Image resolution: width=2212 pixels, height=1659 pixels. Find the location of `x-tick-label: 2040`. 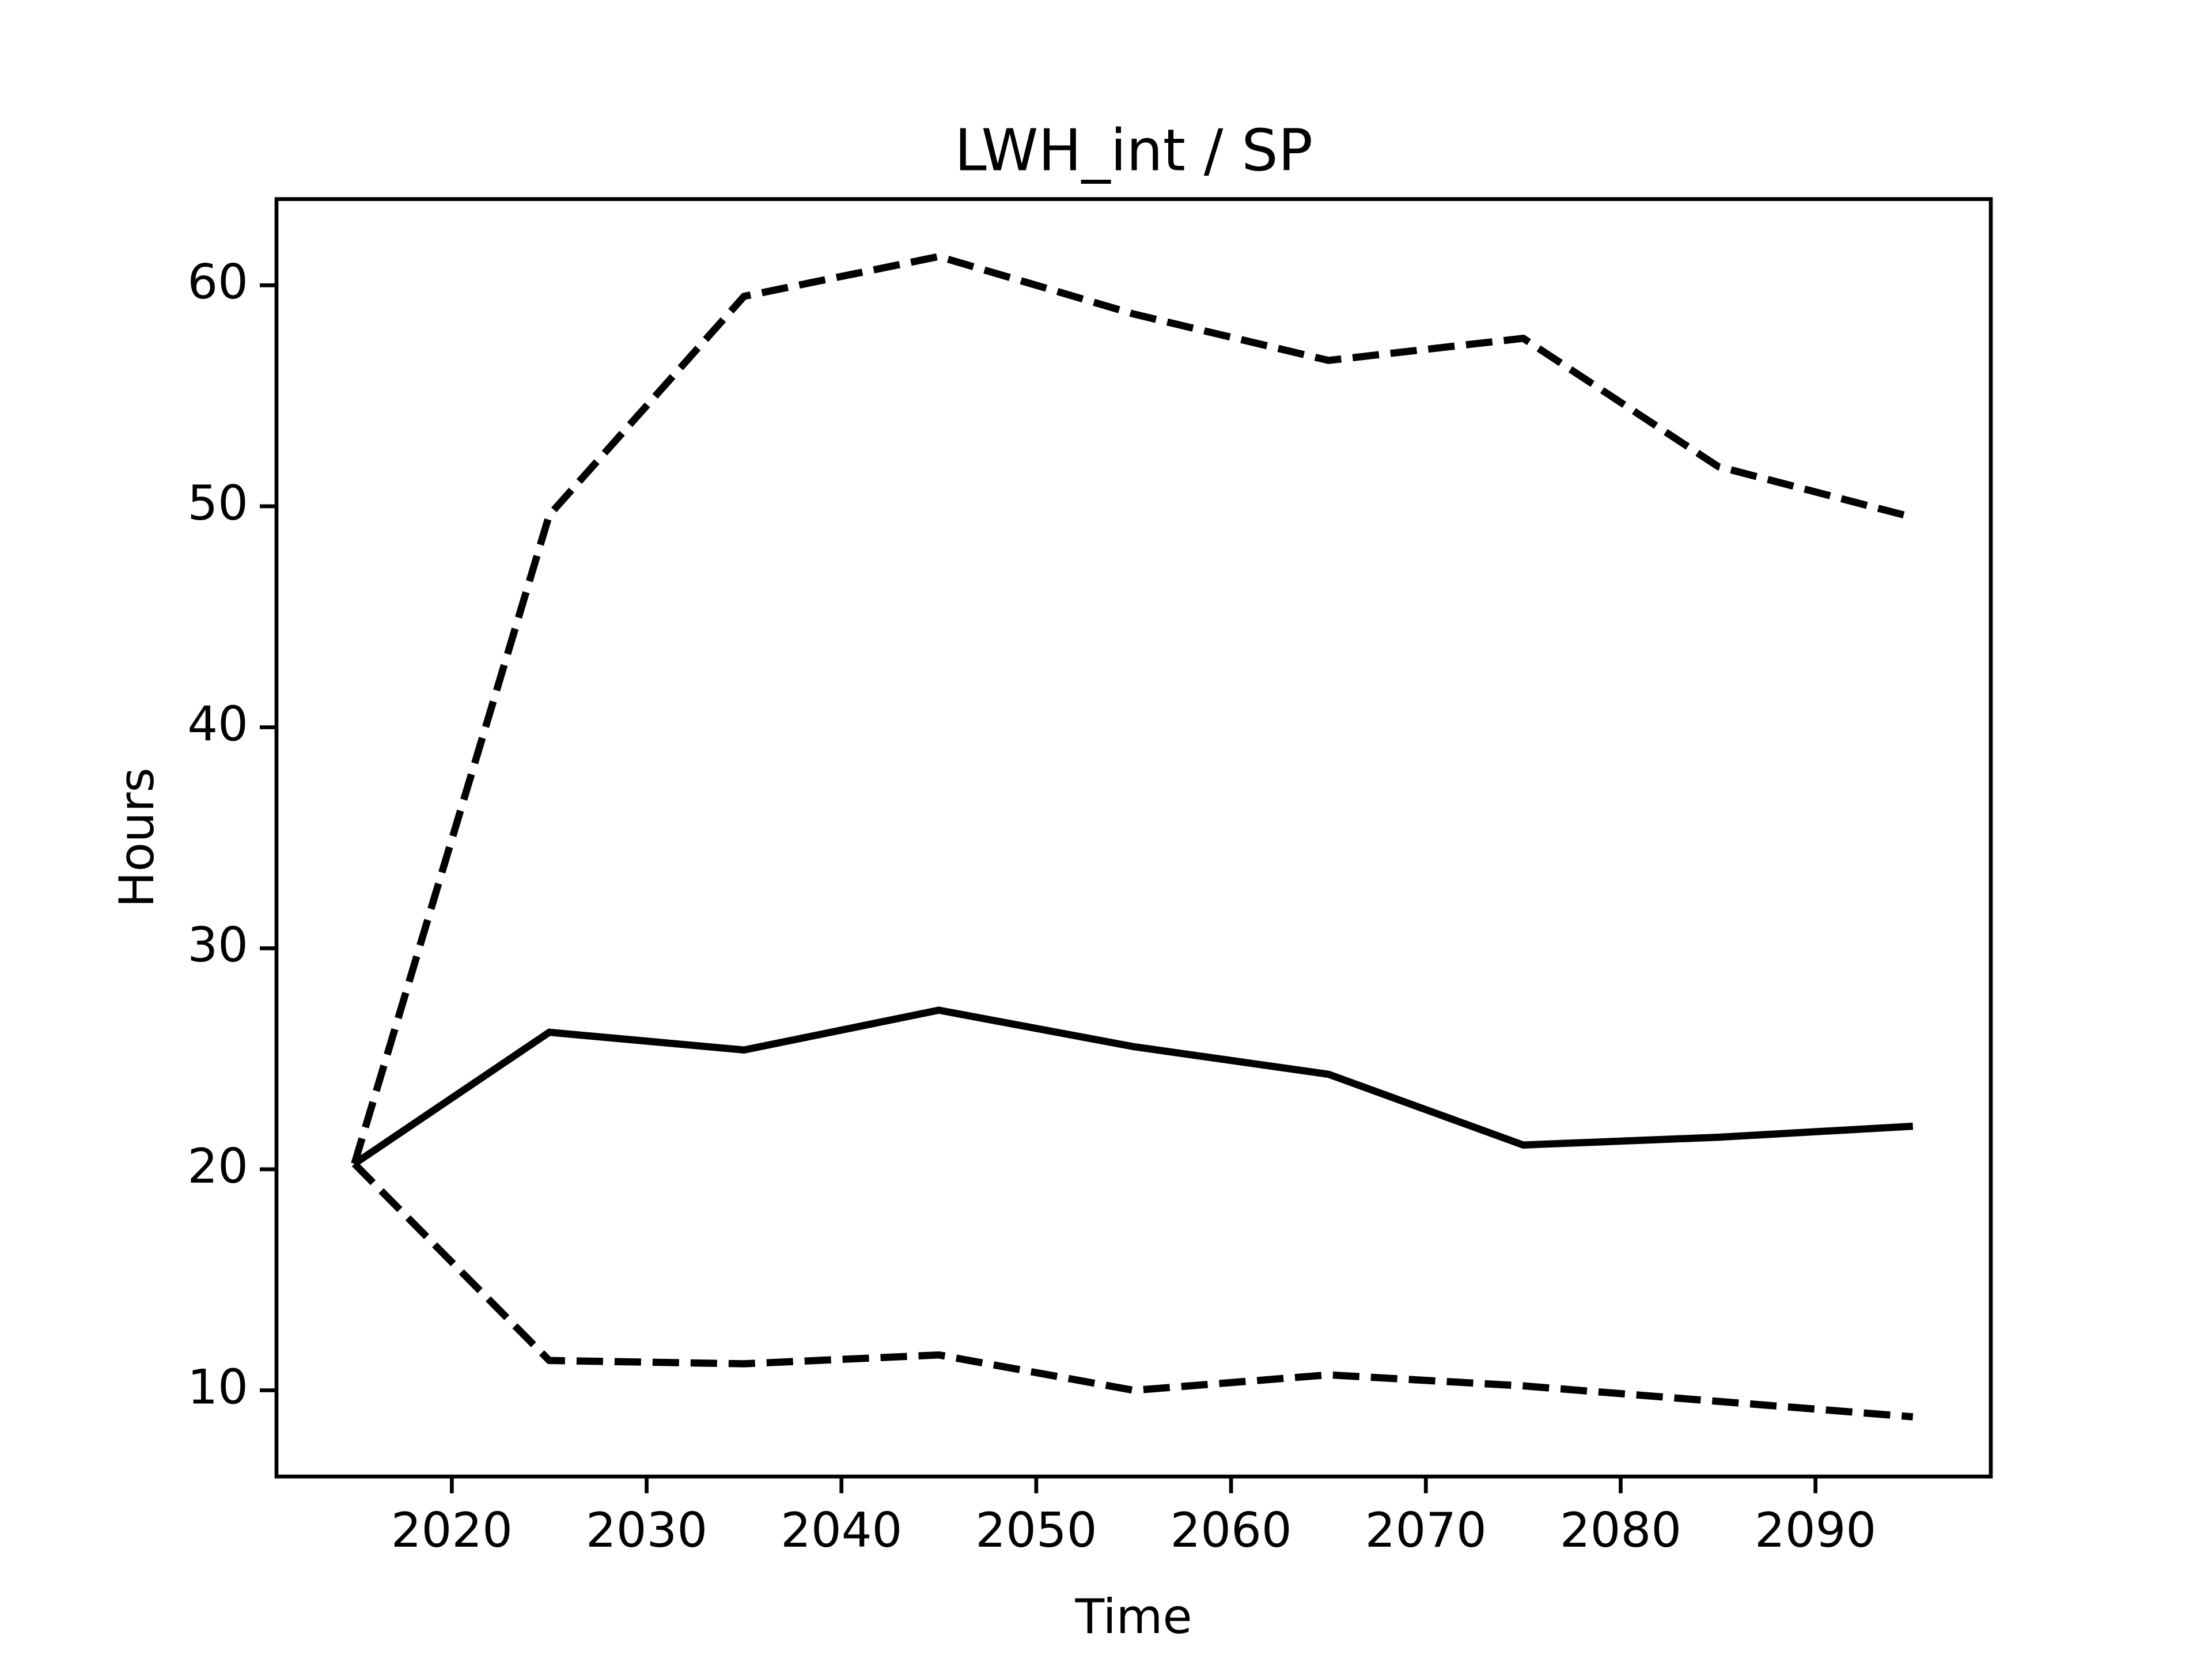

x-tick-label: 2040 is located at coordinates (841, 1530).